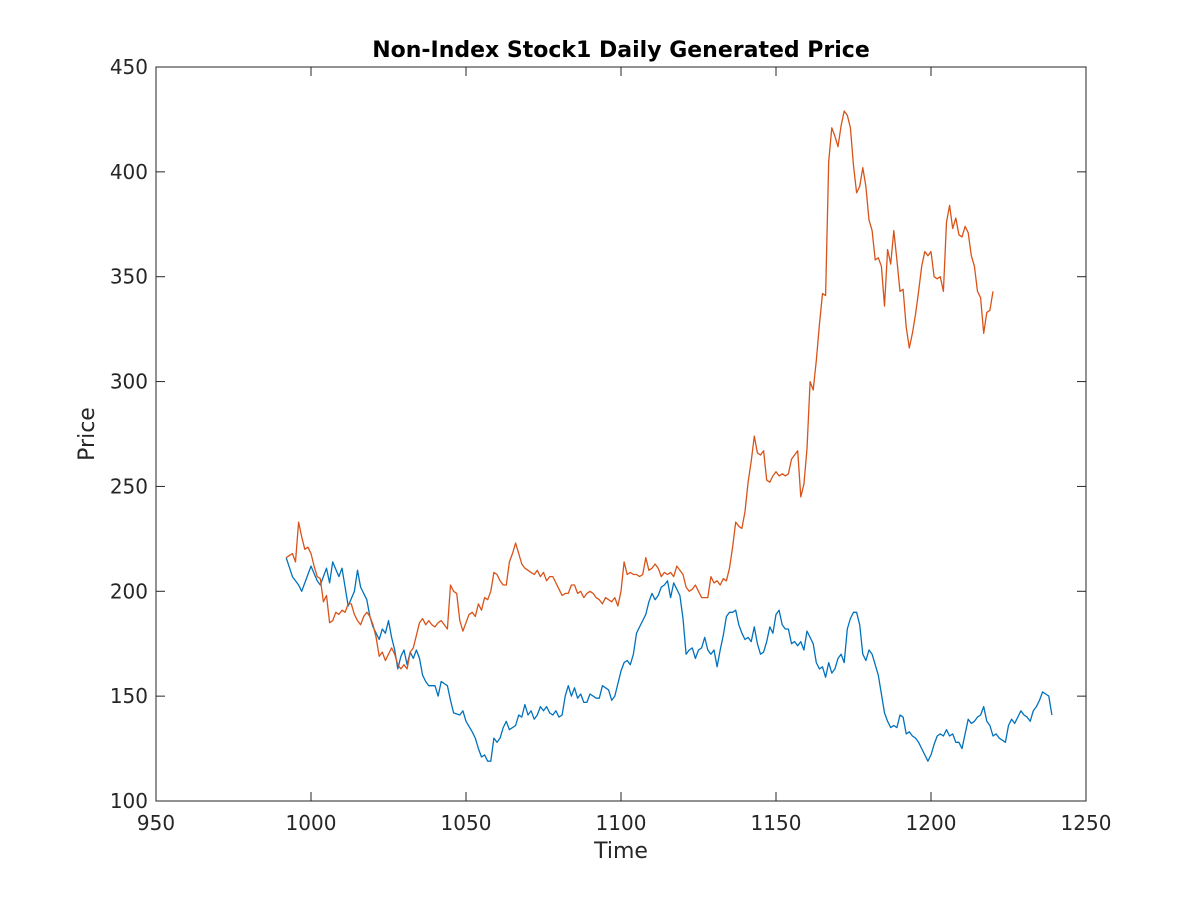  Describe the element at coordinates (129, 67) in the screenshot. I see `y-tick-label: 450` at that location.